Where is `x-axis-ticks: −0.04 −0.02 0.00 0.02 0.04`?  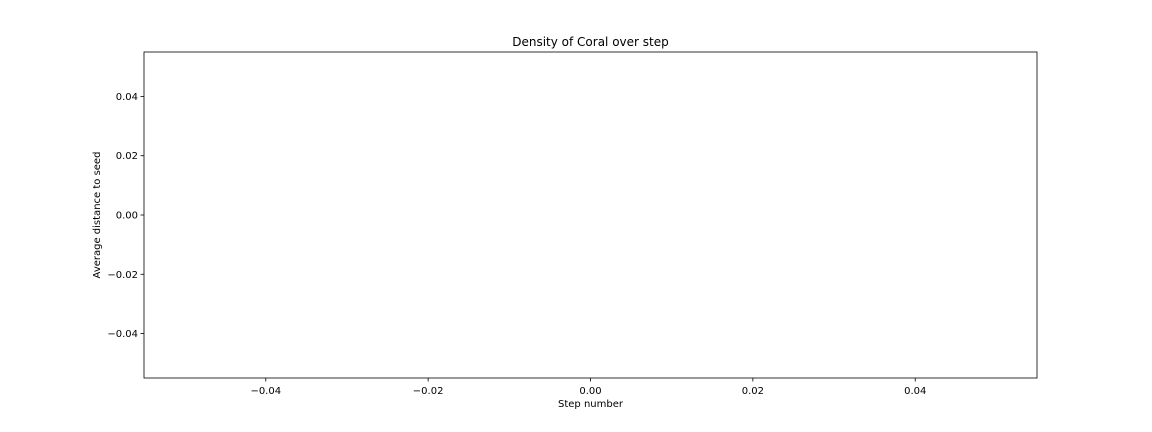
x-axis-ticks: −0.04 −0.02 0.00 0.02 0.04 is located at coordinates (588, 387).